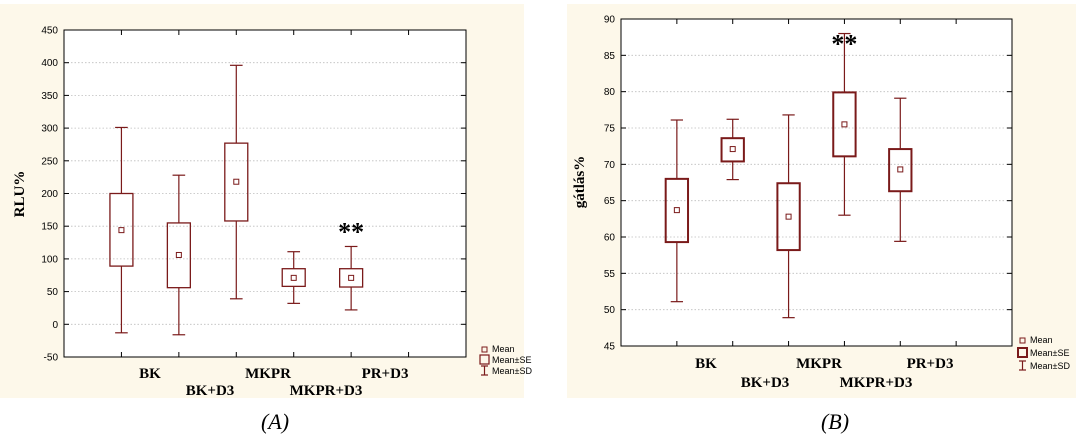 Image resolution: width=1076 pixels, height=437 pixels. I want to click on y-tick-label: 250, so click(49, 161).